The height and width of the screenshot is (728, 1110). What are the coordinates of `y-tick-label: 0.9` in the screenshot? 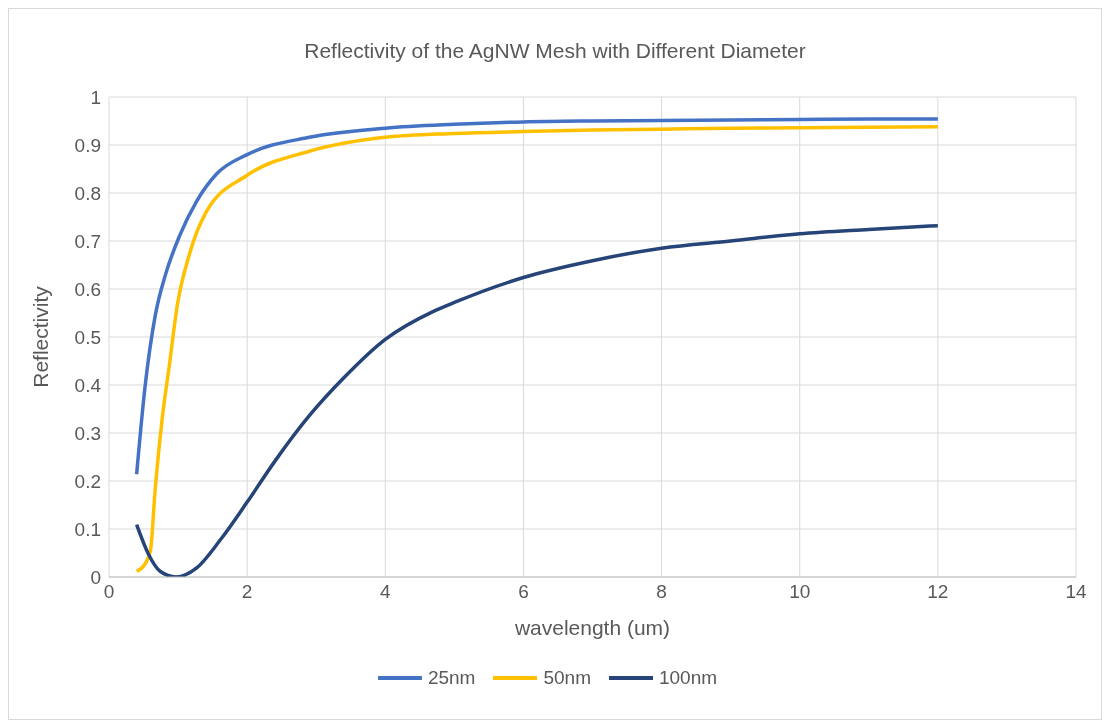 It's located at (87, 145).